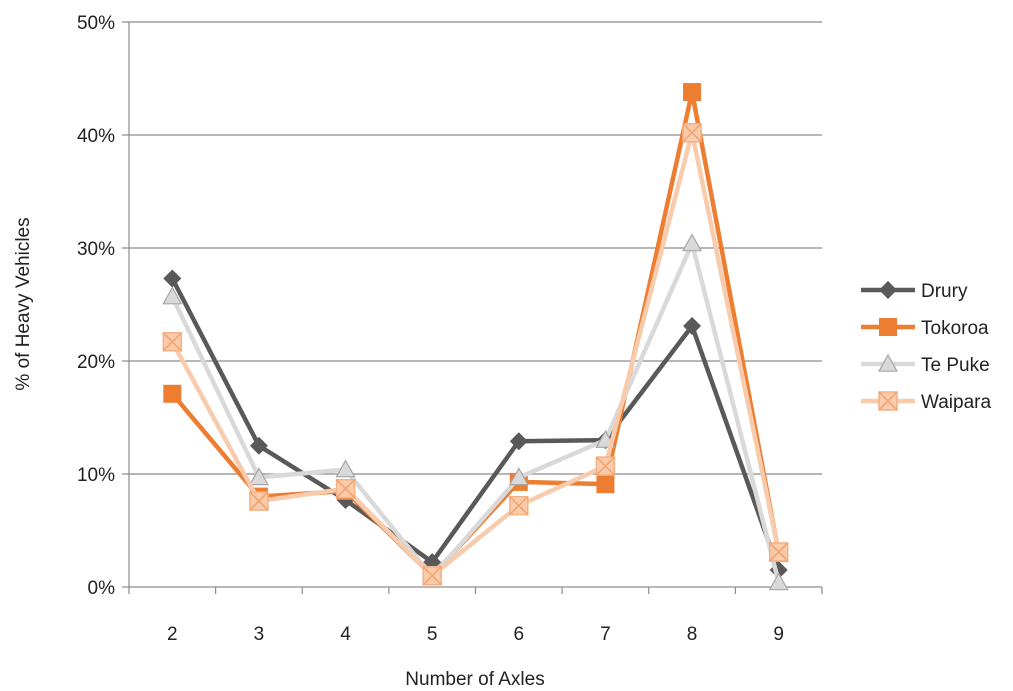 The width and height of the screenshot is (1013, 691). I want to click on legend-item-te-puke: Te Puke, so click(925, 364).